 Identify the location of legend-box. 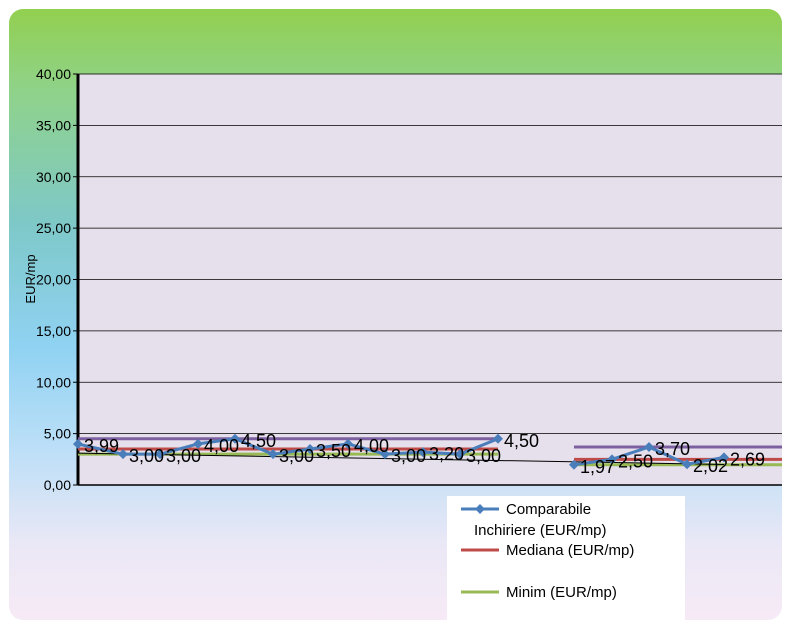
(566, 558).